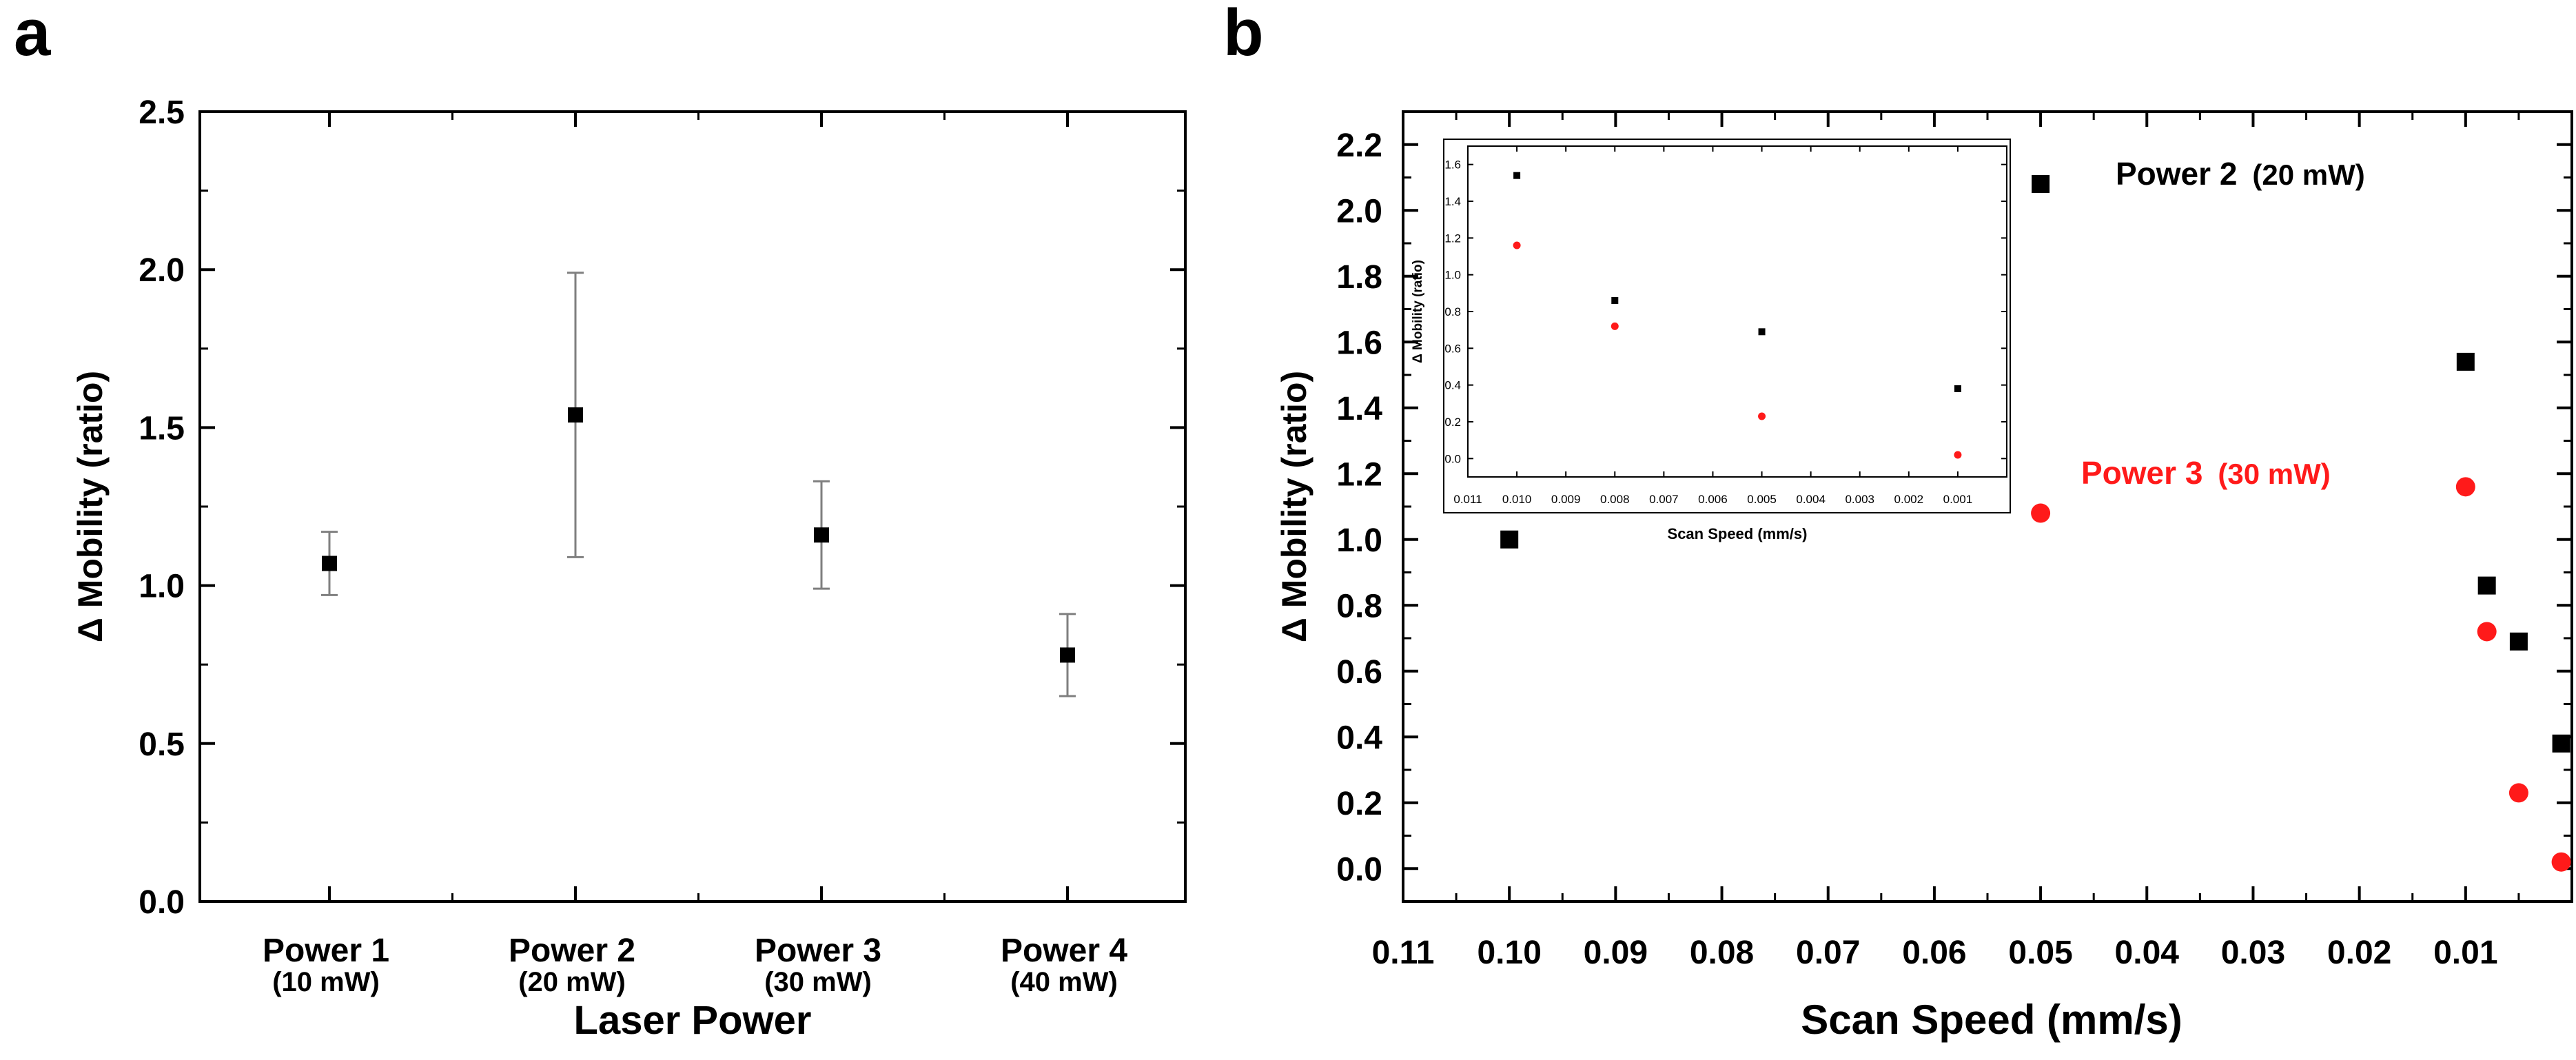 This screenshot has height=1060, width=2576. What do you see at coordinates (693, 1020) in the screenshot?
I see `panel-a-x-axis-label: Laser Power` at bounding box center [693, 1020].